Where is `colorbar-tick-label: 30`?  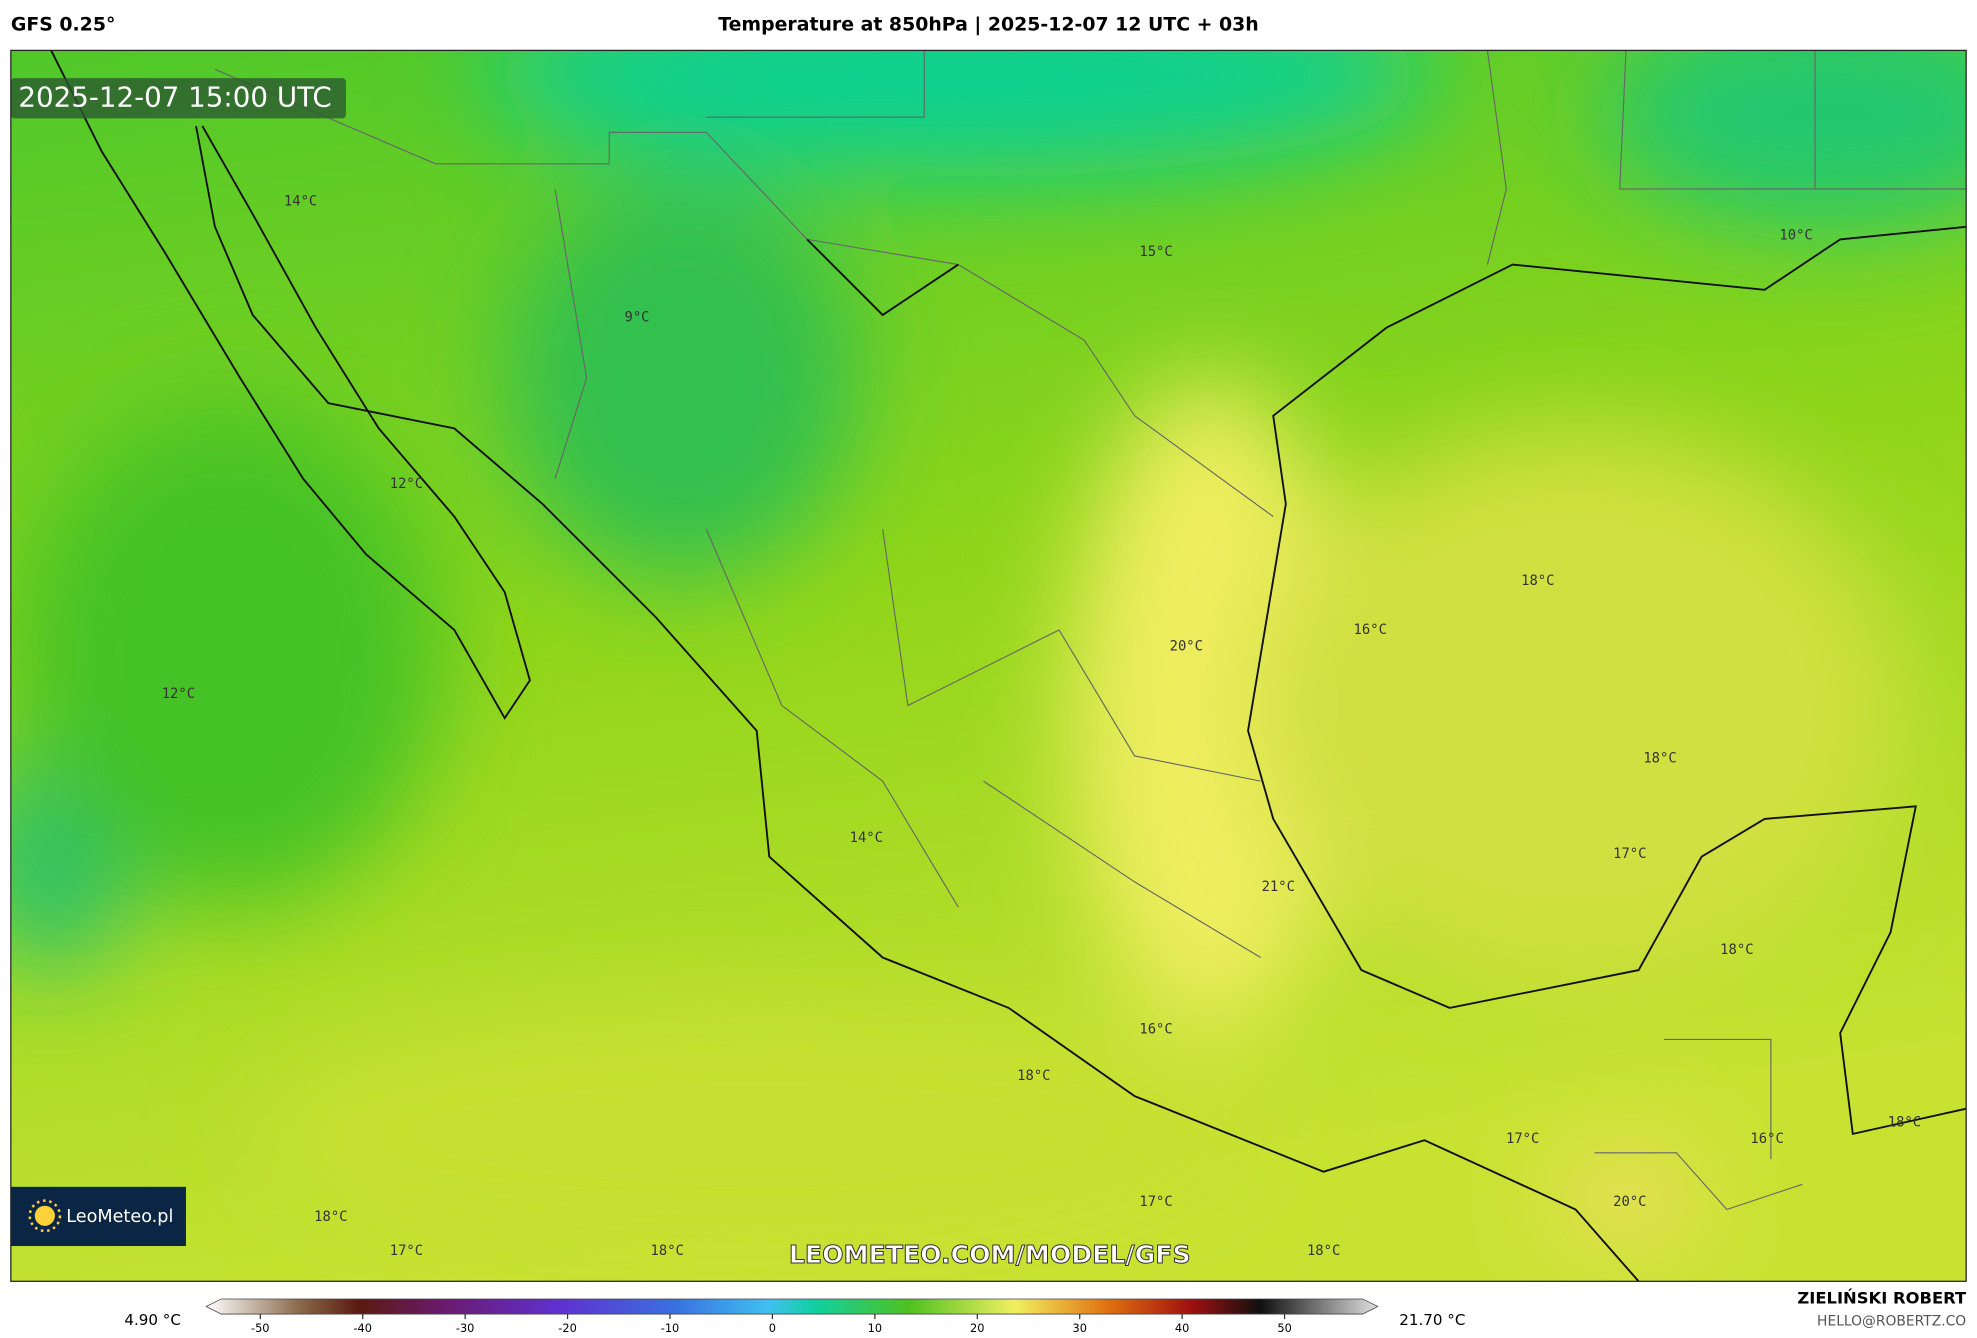
colorbar-tick-label: 30 is located at coordinates (1080, 1328).